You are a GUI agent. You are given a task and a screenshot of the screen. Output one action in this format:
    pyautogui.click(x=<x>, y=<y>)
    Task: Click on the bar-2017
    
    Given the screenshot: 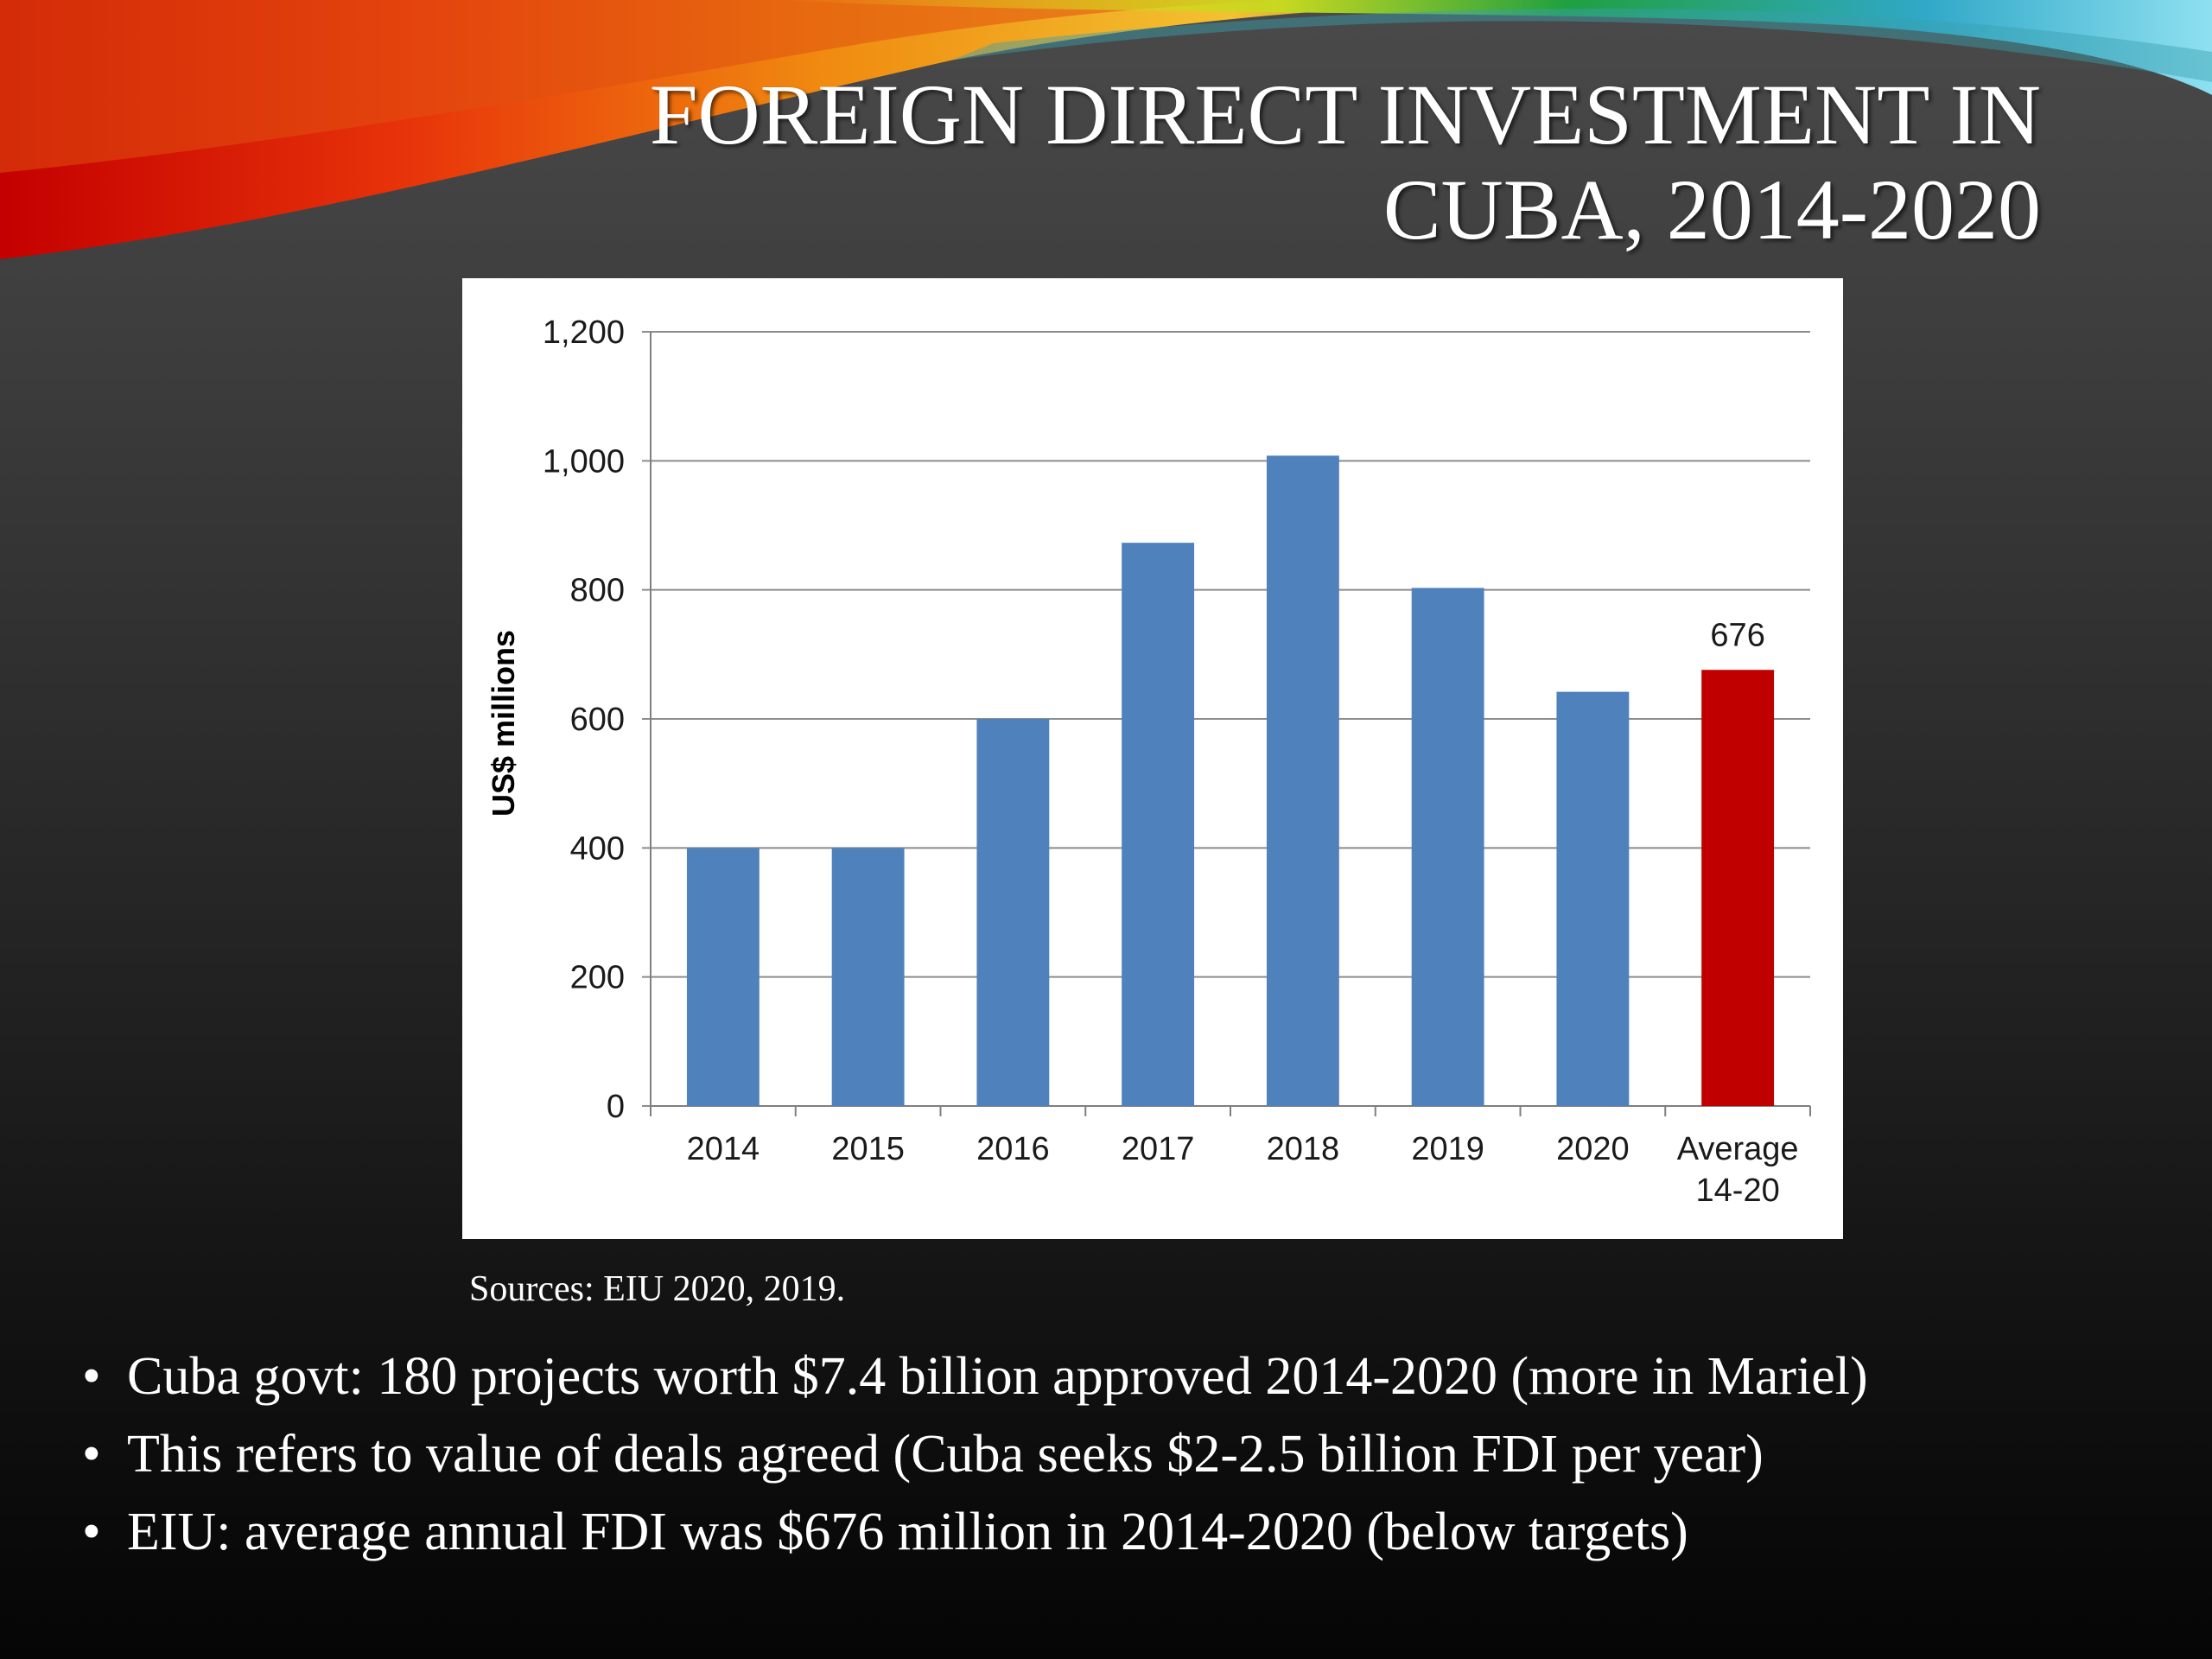 What is the action you would take?
    pyautogui.click(x=1158, y=824)
    